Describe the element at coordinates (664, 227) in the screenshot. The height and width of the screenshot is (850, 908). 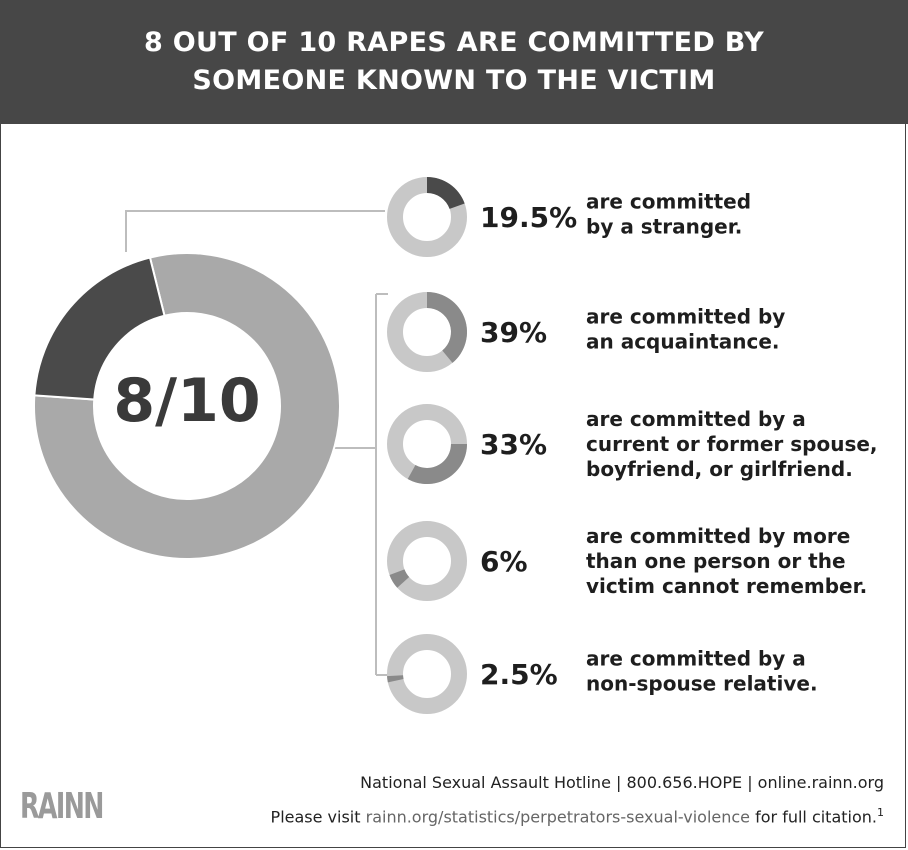
I see `breakdown-description: by a stranger.` at that location.